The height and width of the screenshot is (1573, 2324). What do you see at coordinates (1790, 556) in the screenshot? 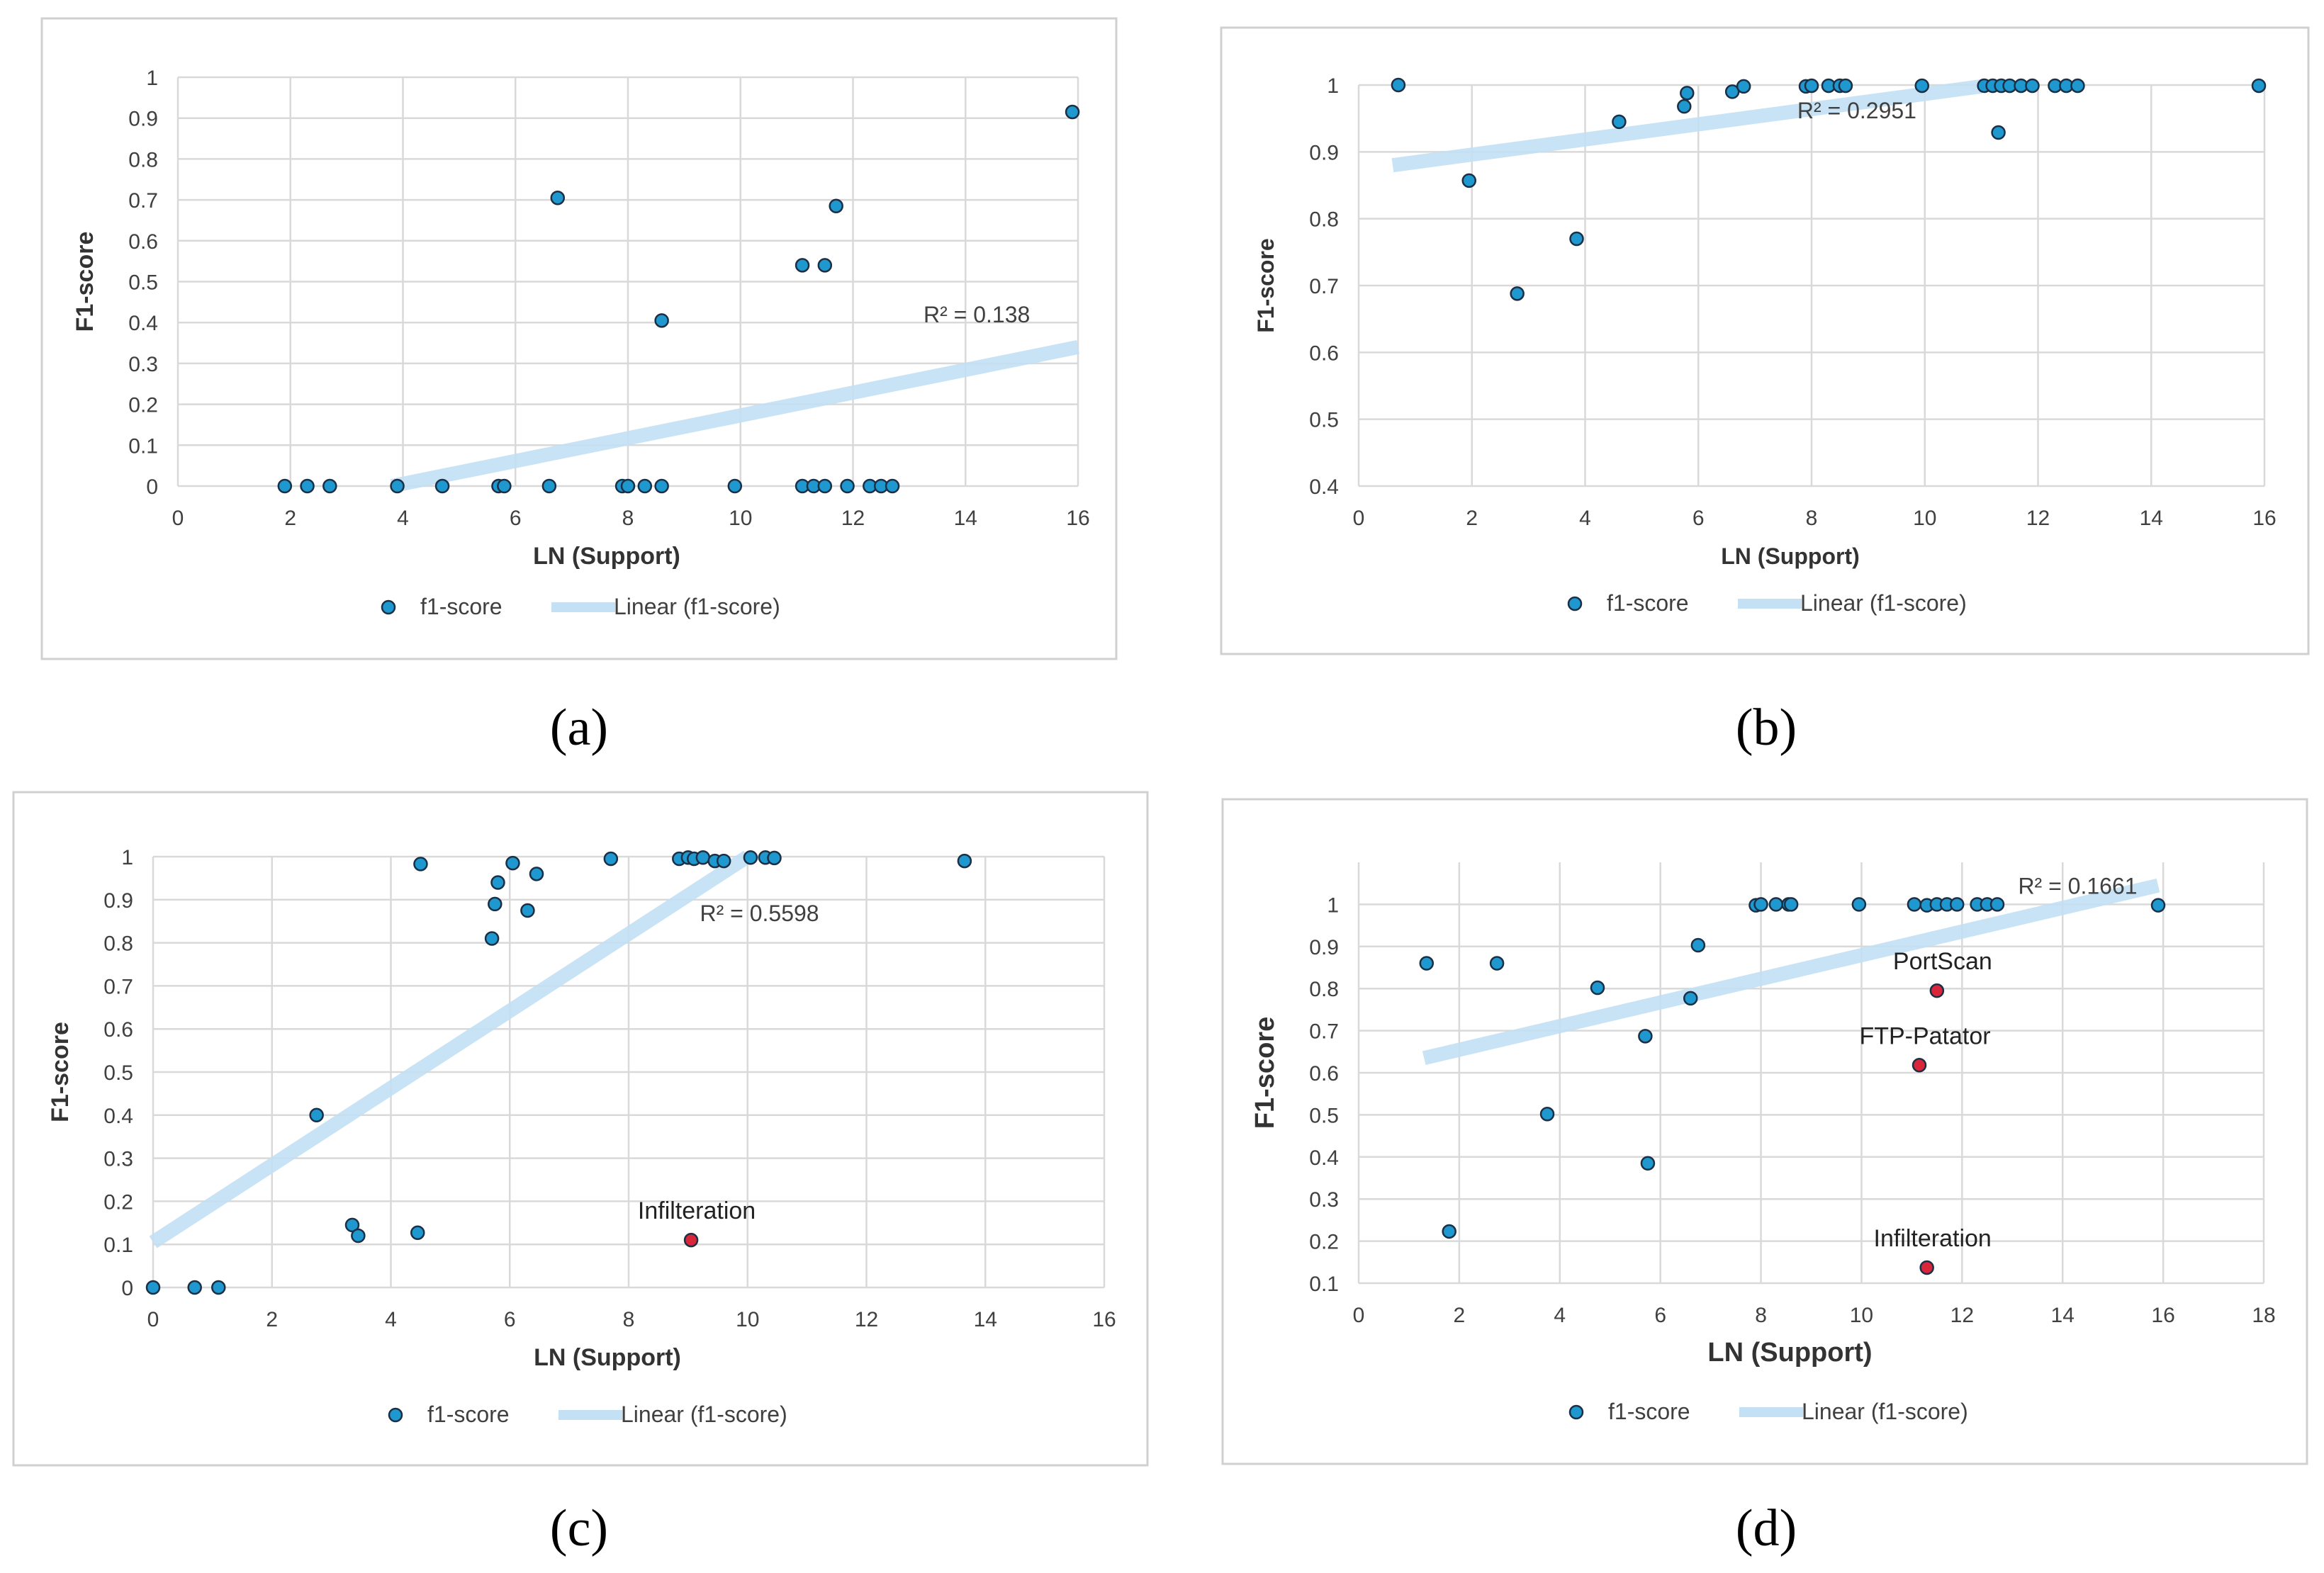
I see `x-axis-label: LN (Support)` at bounding box center [1790, 556].